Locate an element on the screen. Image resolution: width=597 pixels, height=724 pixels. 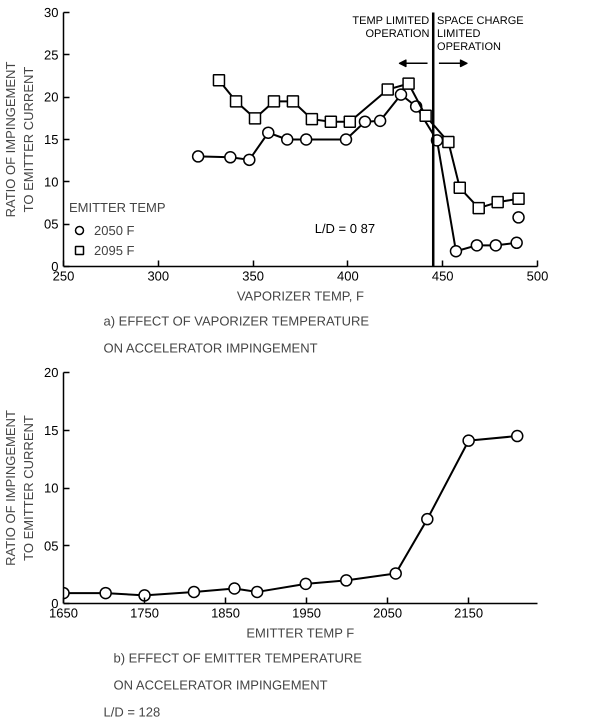
legend-title: EMITTER TEMP is located at coordinates (117, 207).